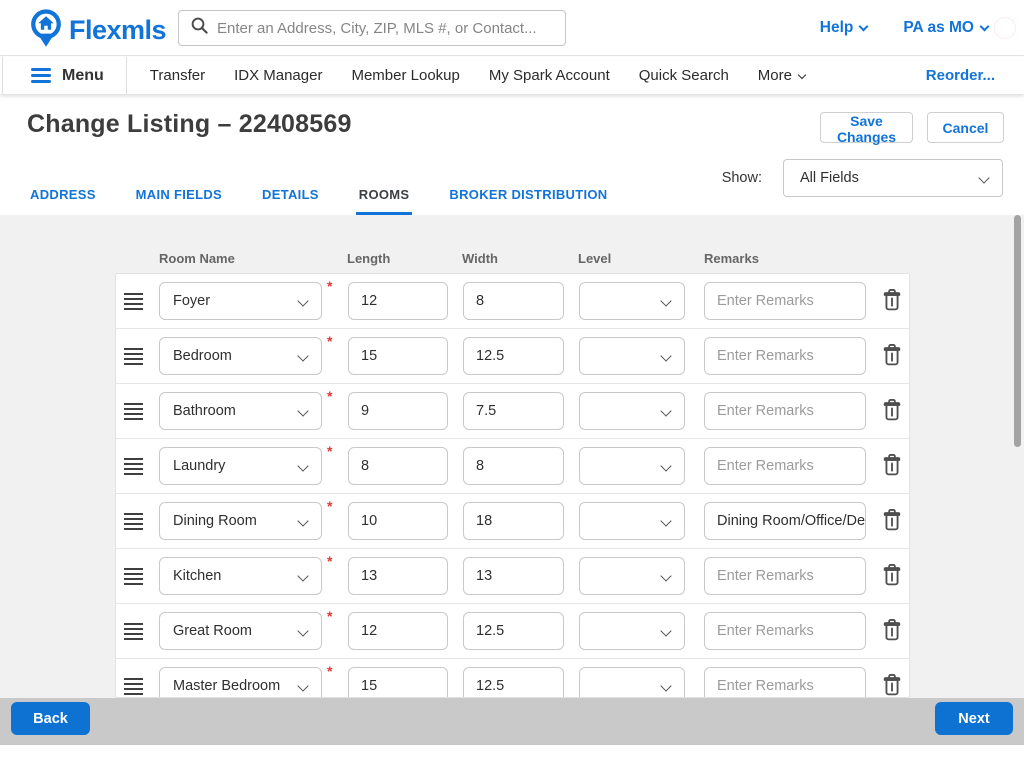  I want to click on account-menu: PA as MO, so click(946, 28).